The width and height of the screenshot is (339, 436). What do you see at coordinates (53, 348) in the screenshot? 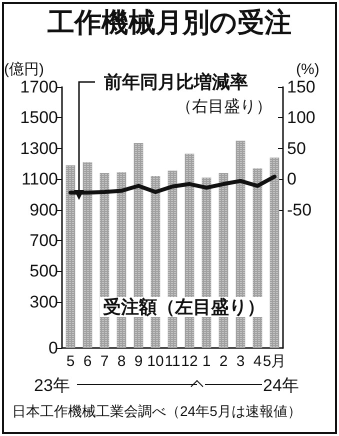
I see `y-tick-label: 0` at bounding box center [53, 348].